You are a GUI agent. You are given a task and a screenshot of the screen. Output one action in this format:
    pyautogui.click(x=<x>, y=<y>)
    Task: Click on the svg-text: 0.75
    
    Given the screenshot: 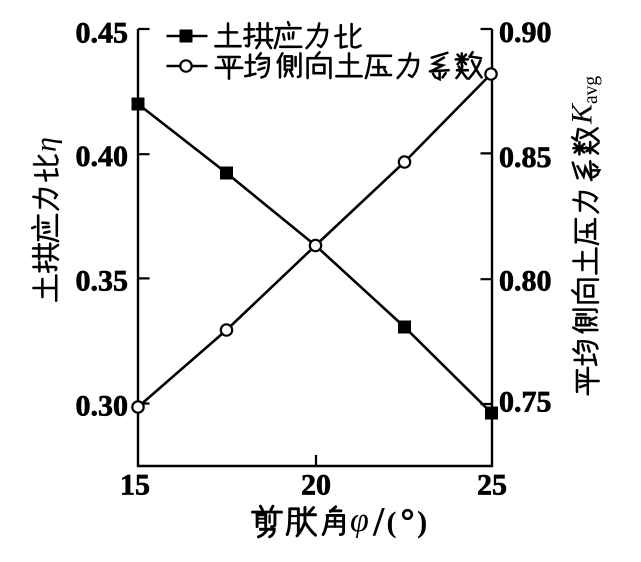 What is the action you would take?
    pyautogui.click(x=525, y=401)
    